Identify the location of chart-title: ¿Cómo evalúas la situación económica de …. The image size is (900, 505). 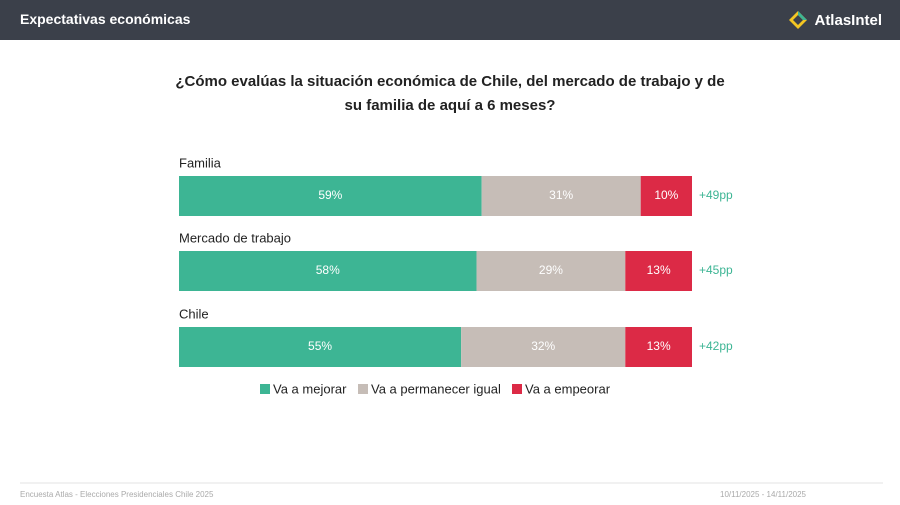
(450, 93).